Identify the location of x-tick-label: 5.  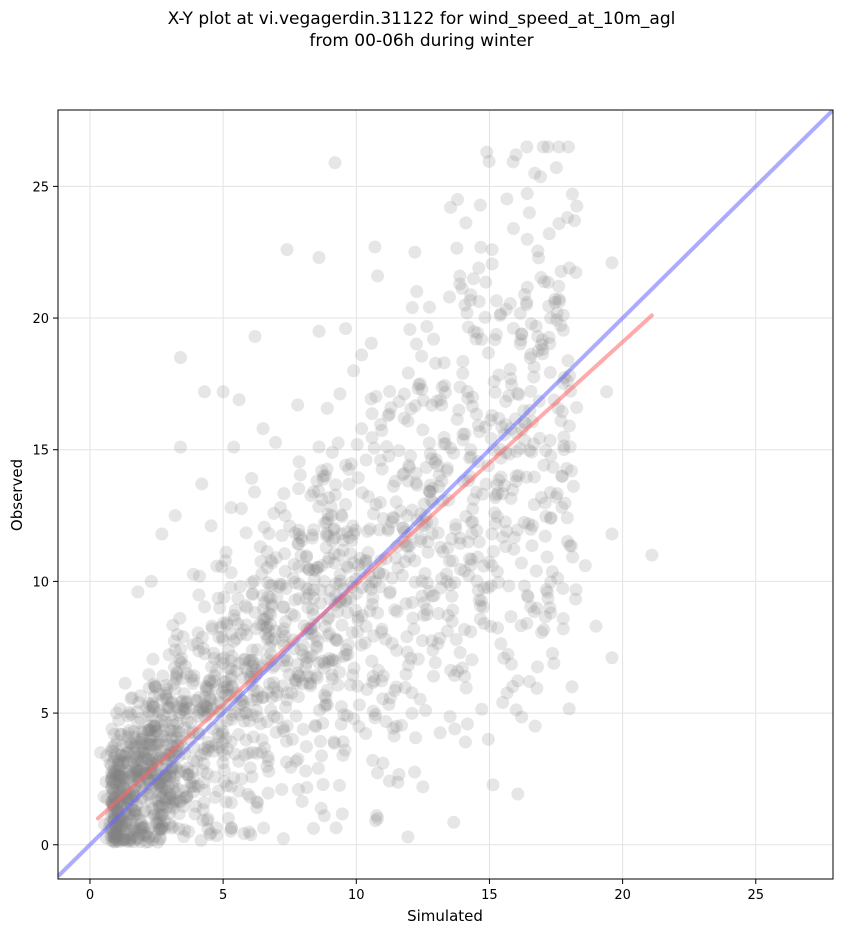
(223, 895).